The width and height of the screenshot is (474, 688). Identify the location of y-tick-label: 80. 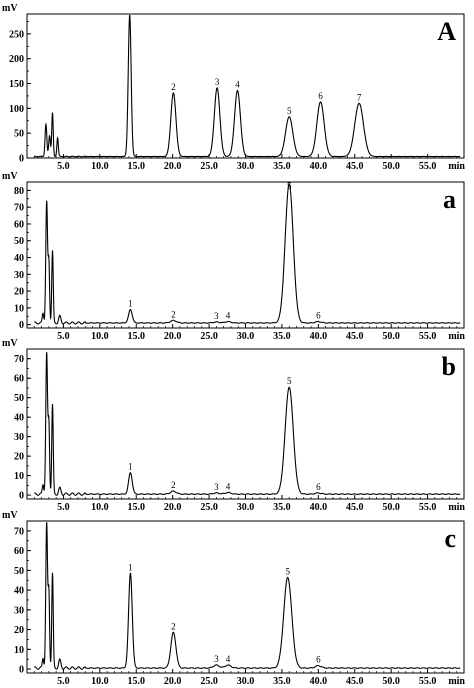
(19, 191).